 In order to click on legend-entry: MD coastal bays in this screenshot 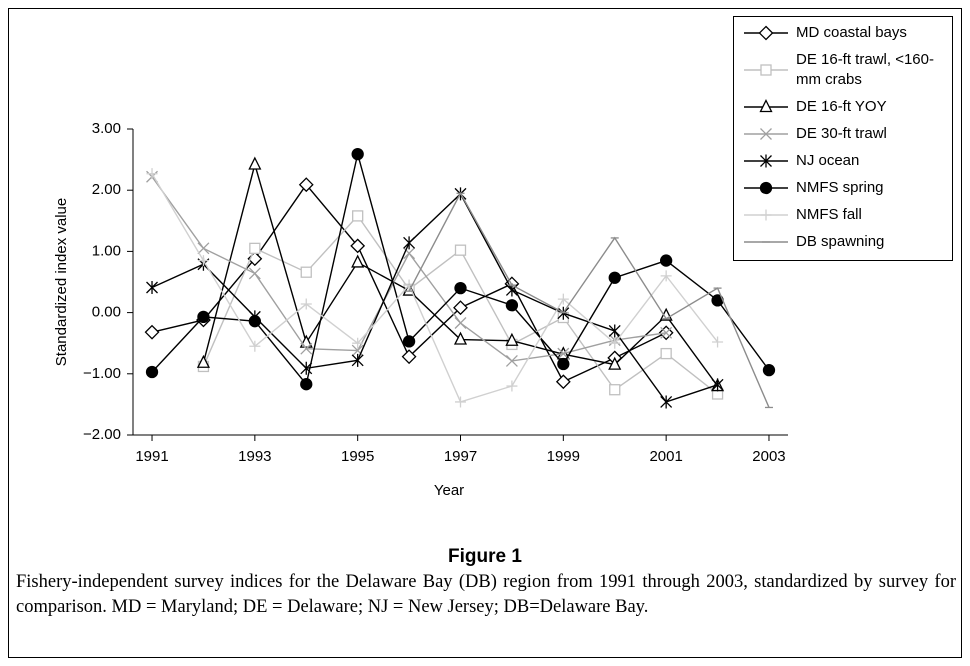, I will do `click(843, 33)`.